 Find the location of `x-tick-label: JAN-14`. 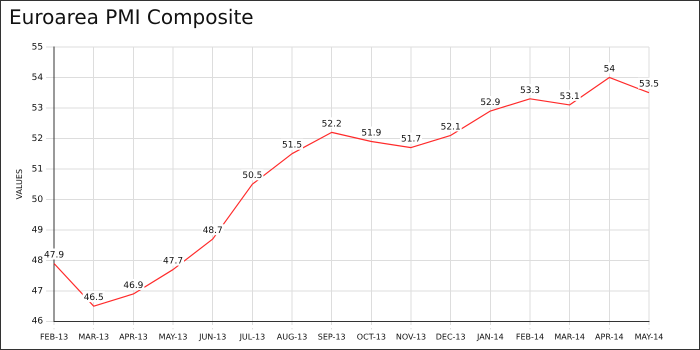

x-tick-label: JAN-14 is located at coordinates (490, 337).